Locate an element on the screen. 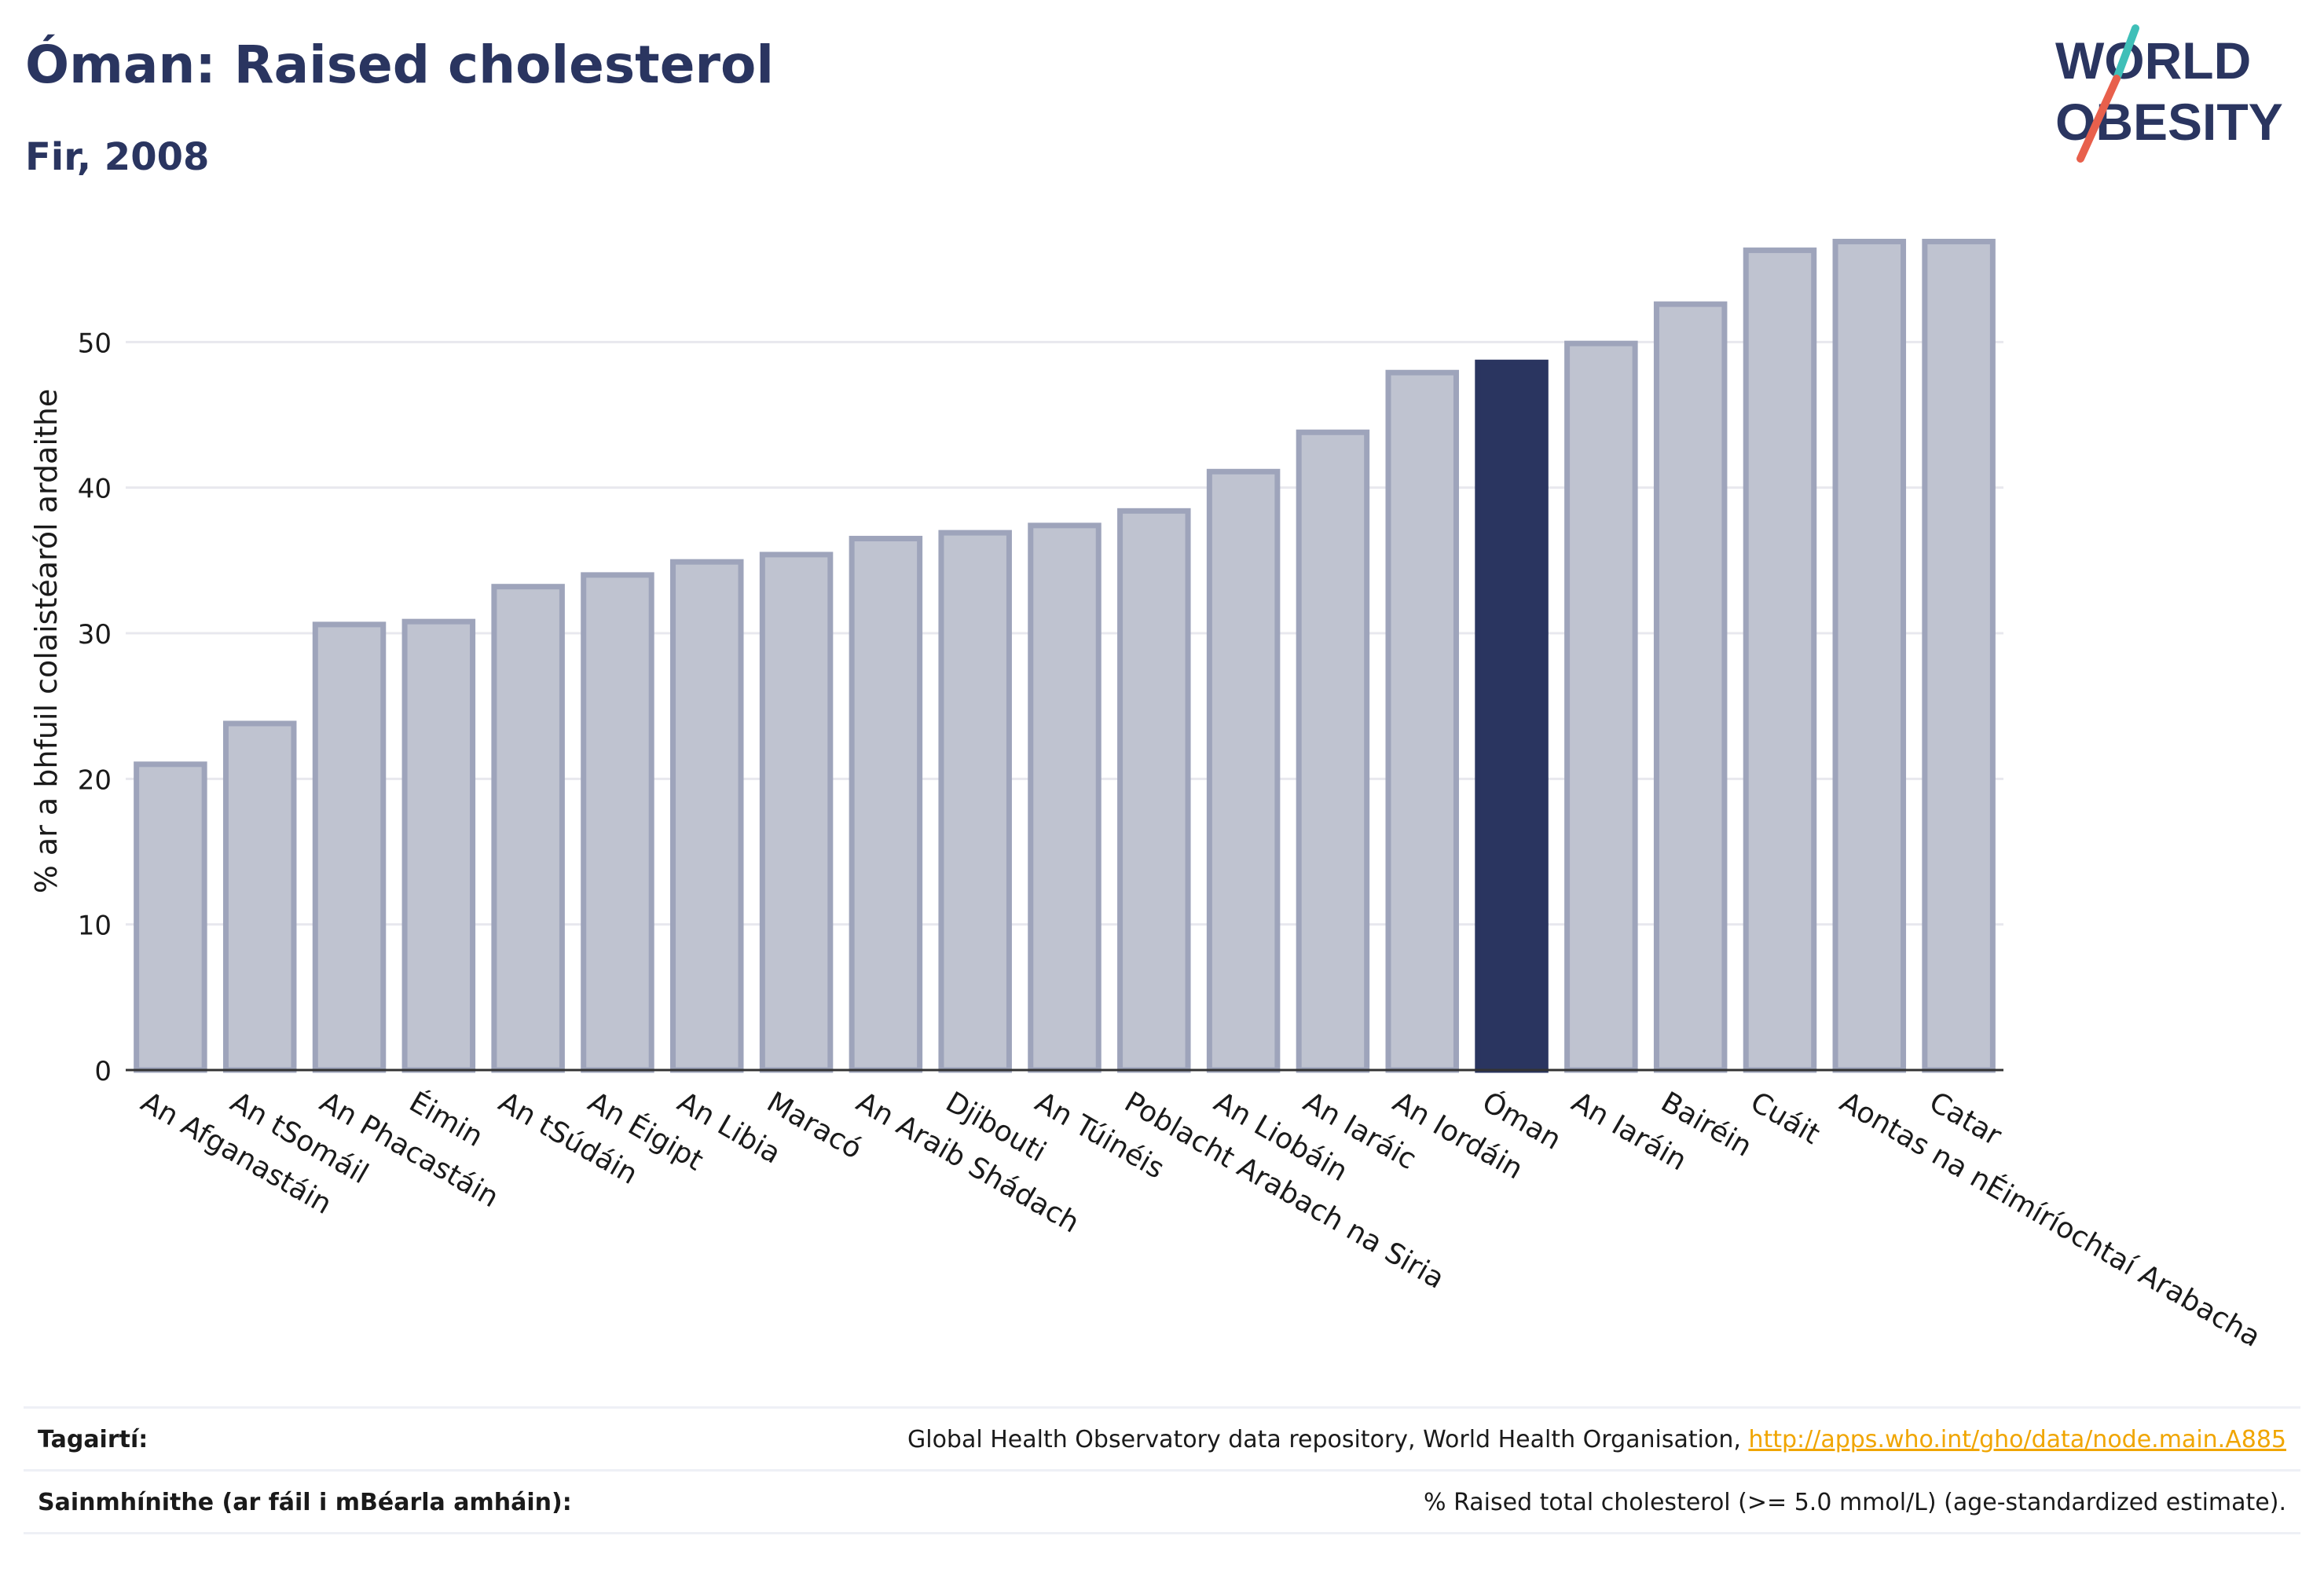 This screenshot has height=1576, width=2324. chart-subtitle: Fir, 2008 is located at coordinates (117, 157).